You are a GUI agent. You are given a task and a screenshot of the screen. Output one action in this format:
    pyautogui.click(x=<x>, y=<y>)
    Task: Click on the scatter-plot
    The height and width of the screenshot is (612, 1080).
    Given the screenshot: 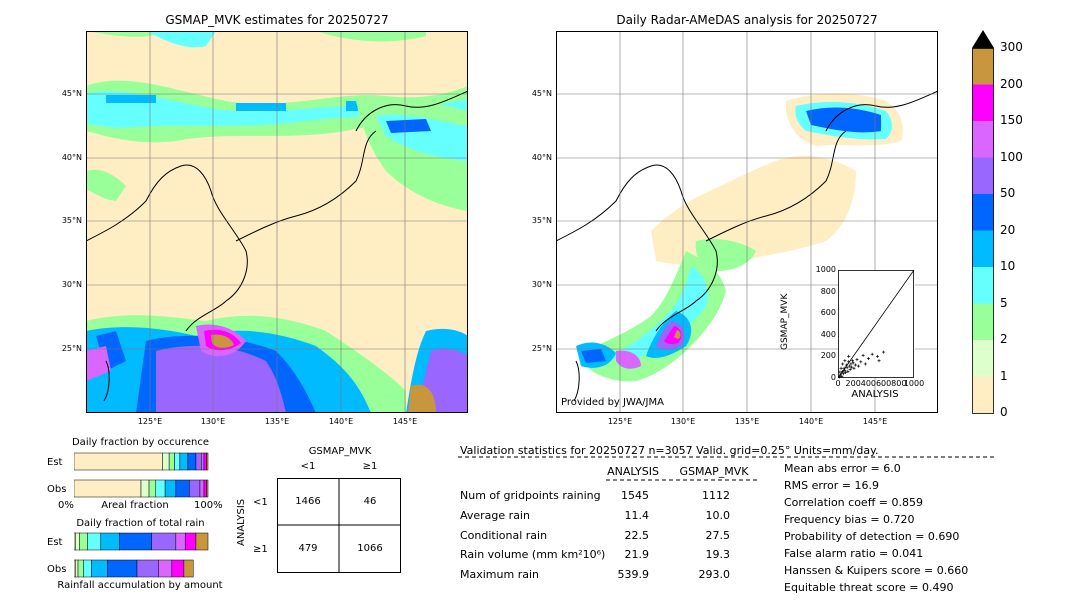 What is the action you would take?
    pyautogui.click(x=876, y=324)
    